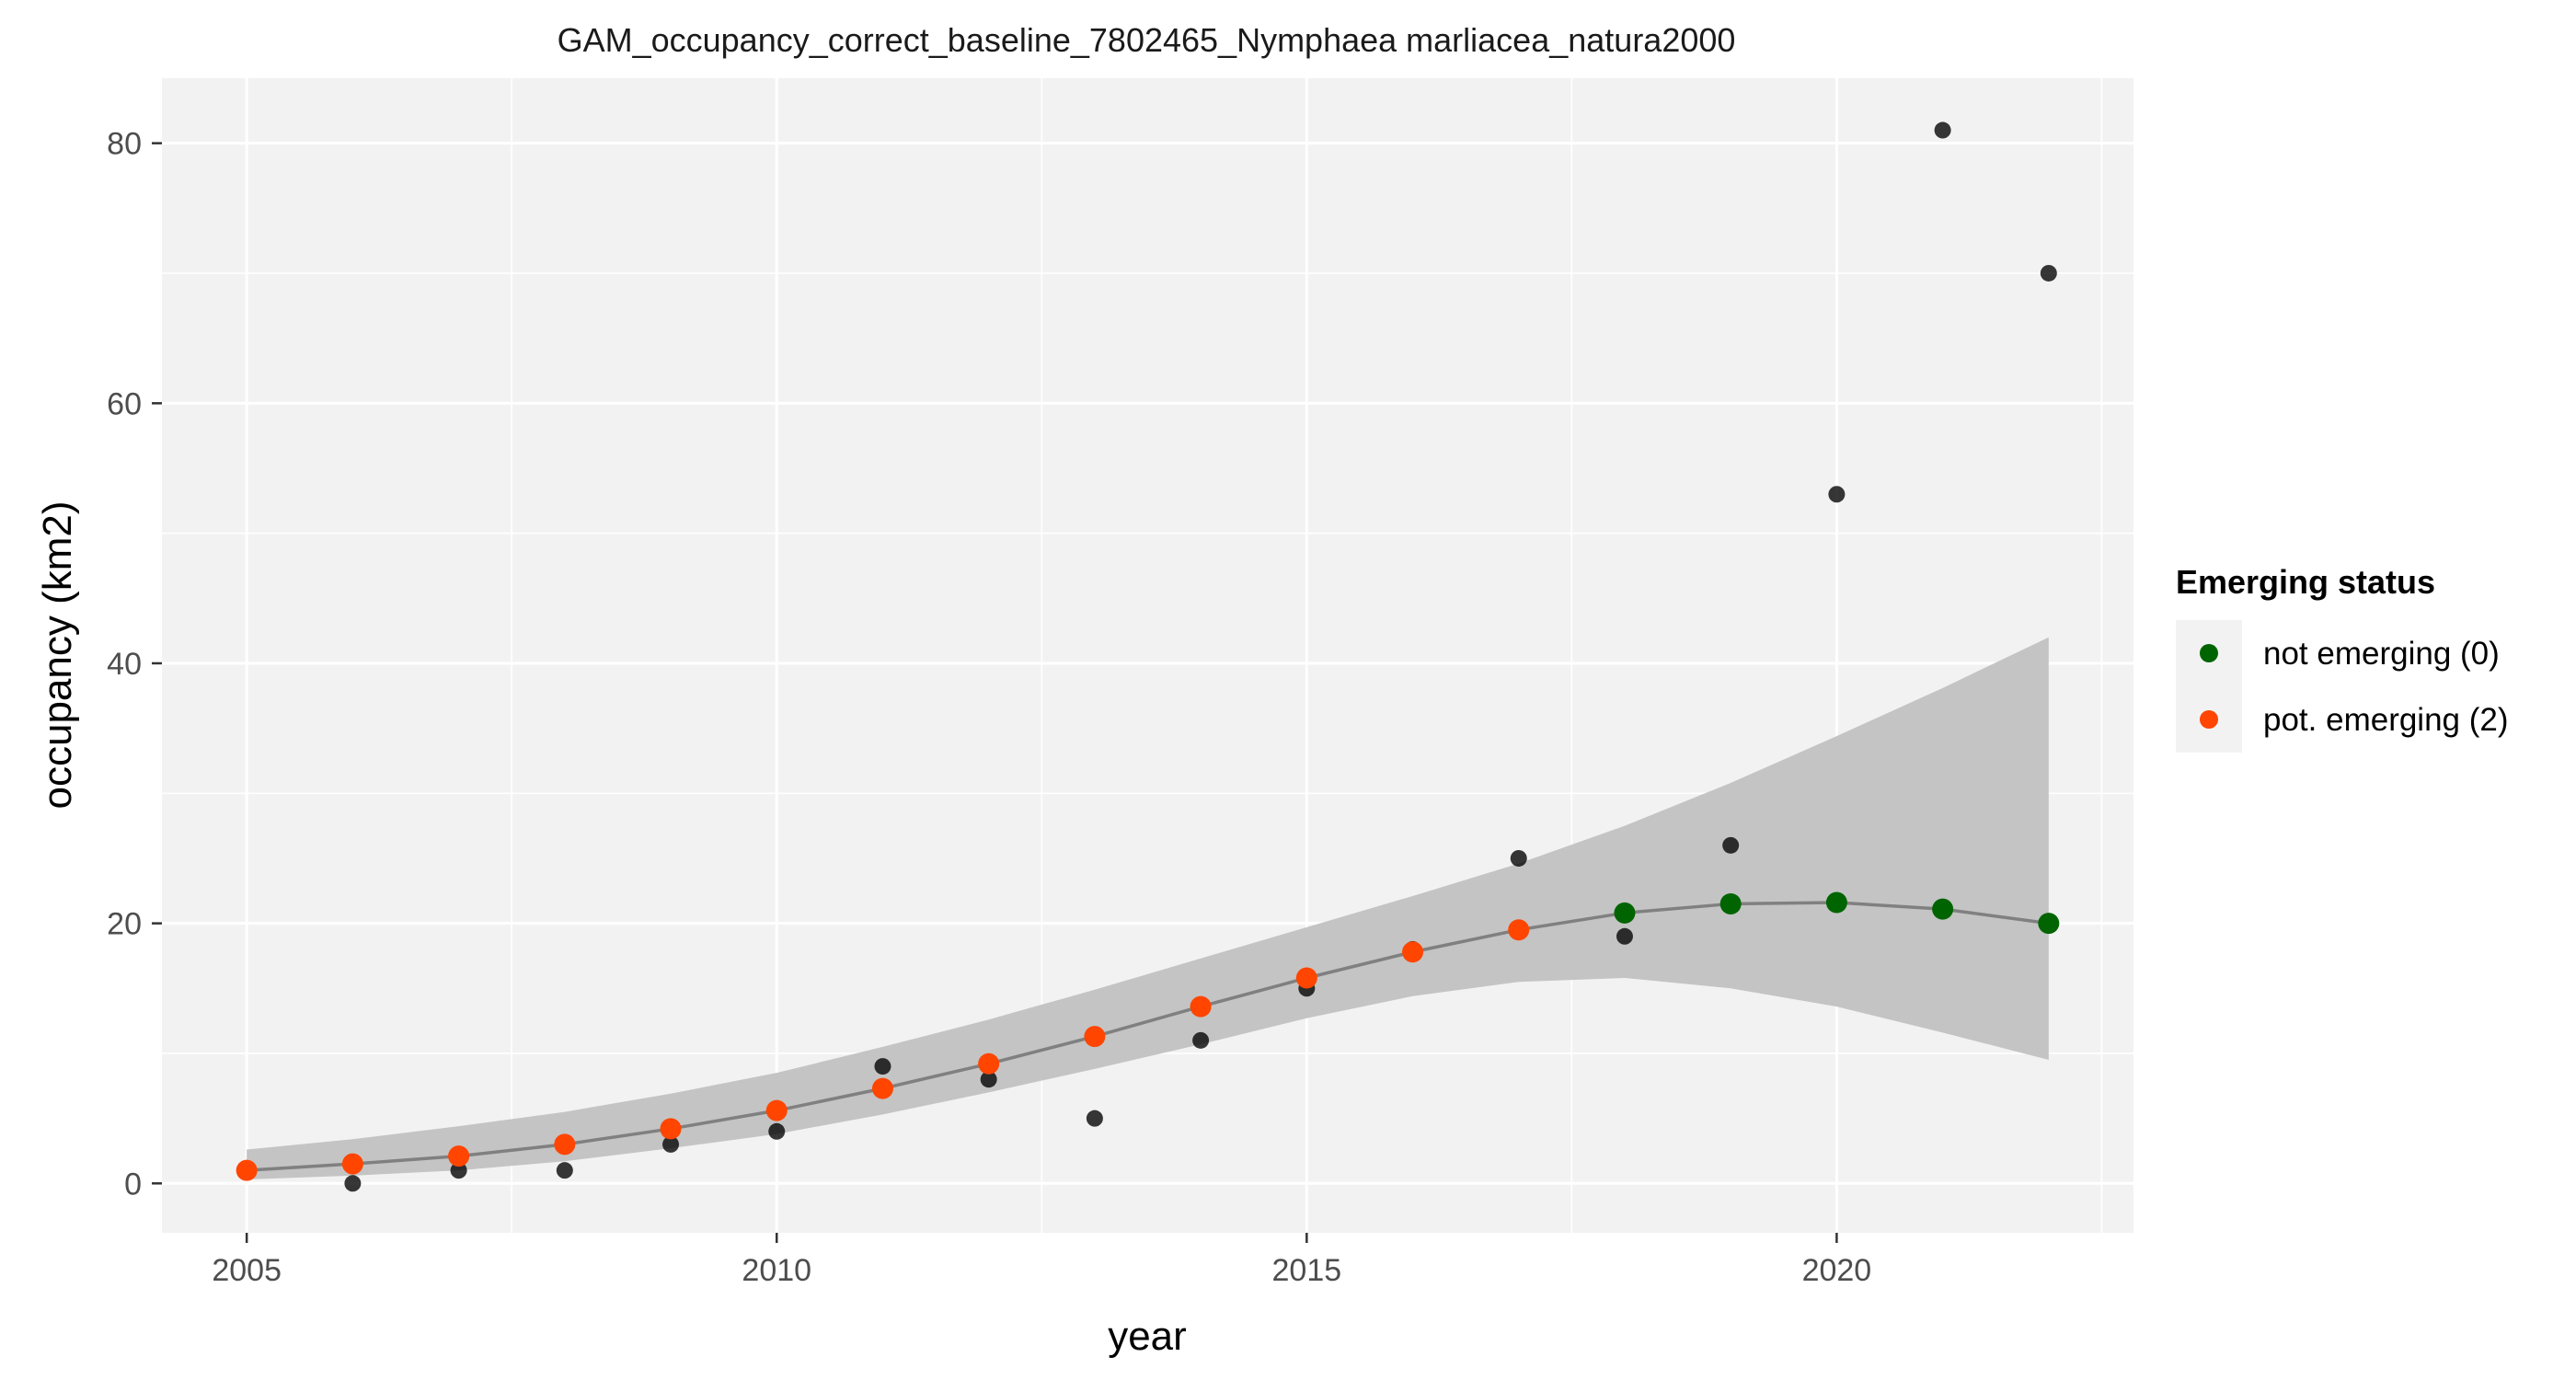 This screenshot has height=1380, width=2576. Describe the element at coordinates (2209, 653) in the screenshot. I see `legend-marker-not-emerging` at that location.